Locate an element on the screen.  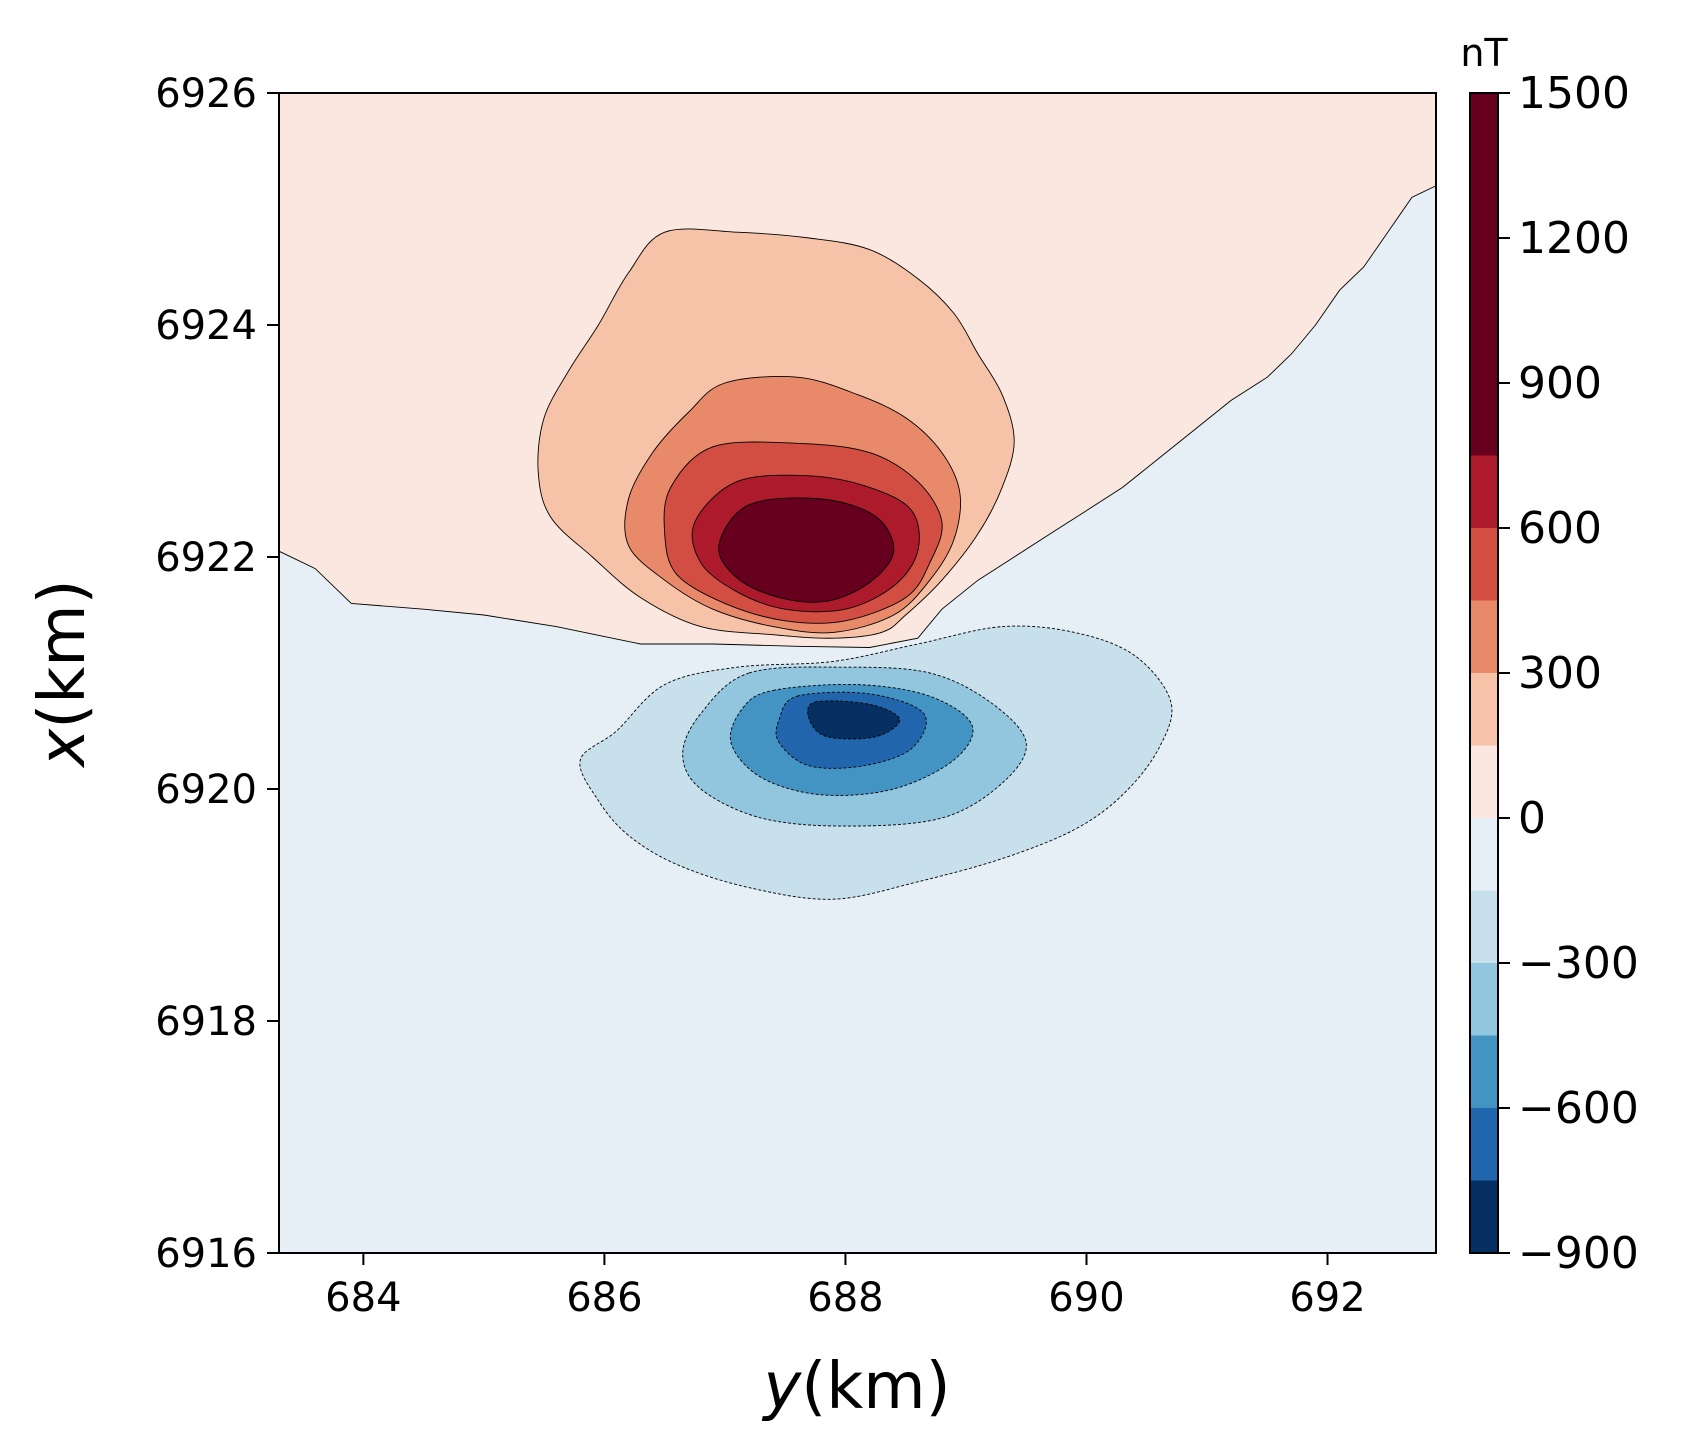
x-tick-label: 686 is located at coordinates (604, 1298).